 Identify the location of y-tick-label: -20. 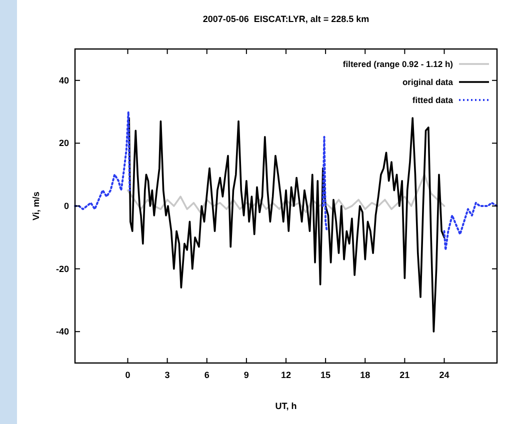
(62, 269).